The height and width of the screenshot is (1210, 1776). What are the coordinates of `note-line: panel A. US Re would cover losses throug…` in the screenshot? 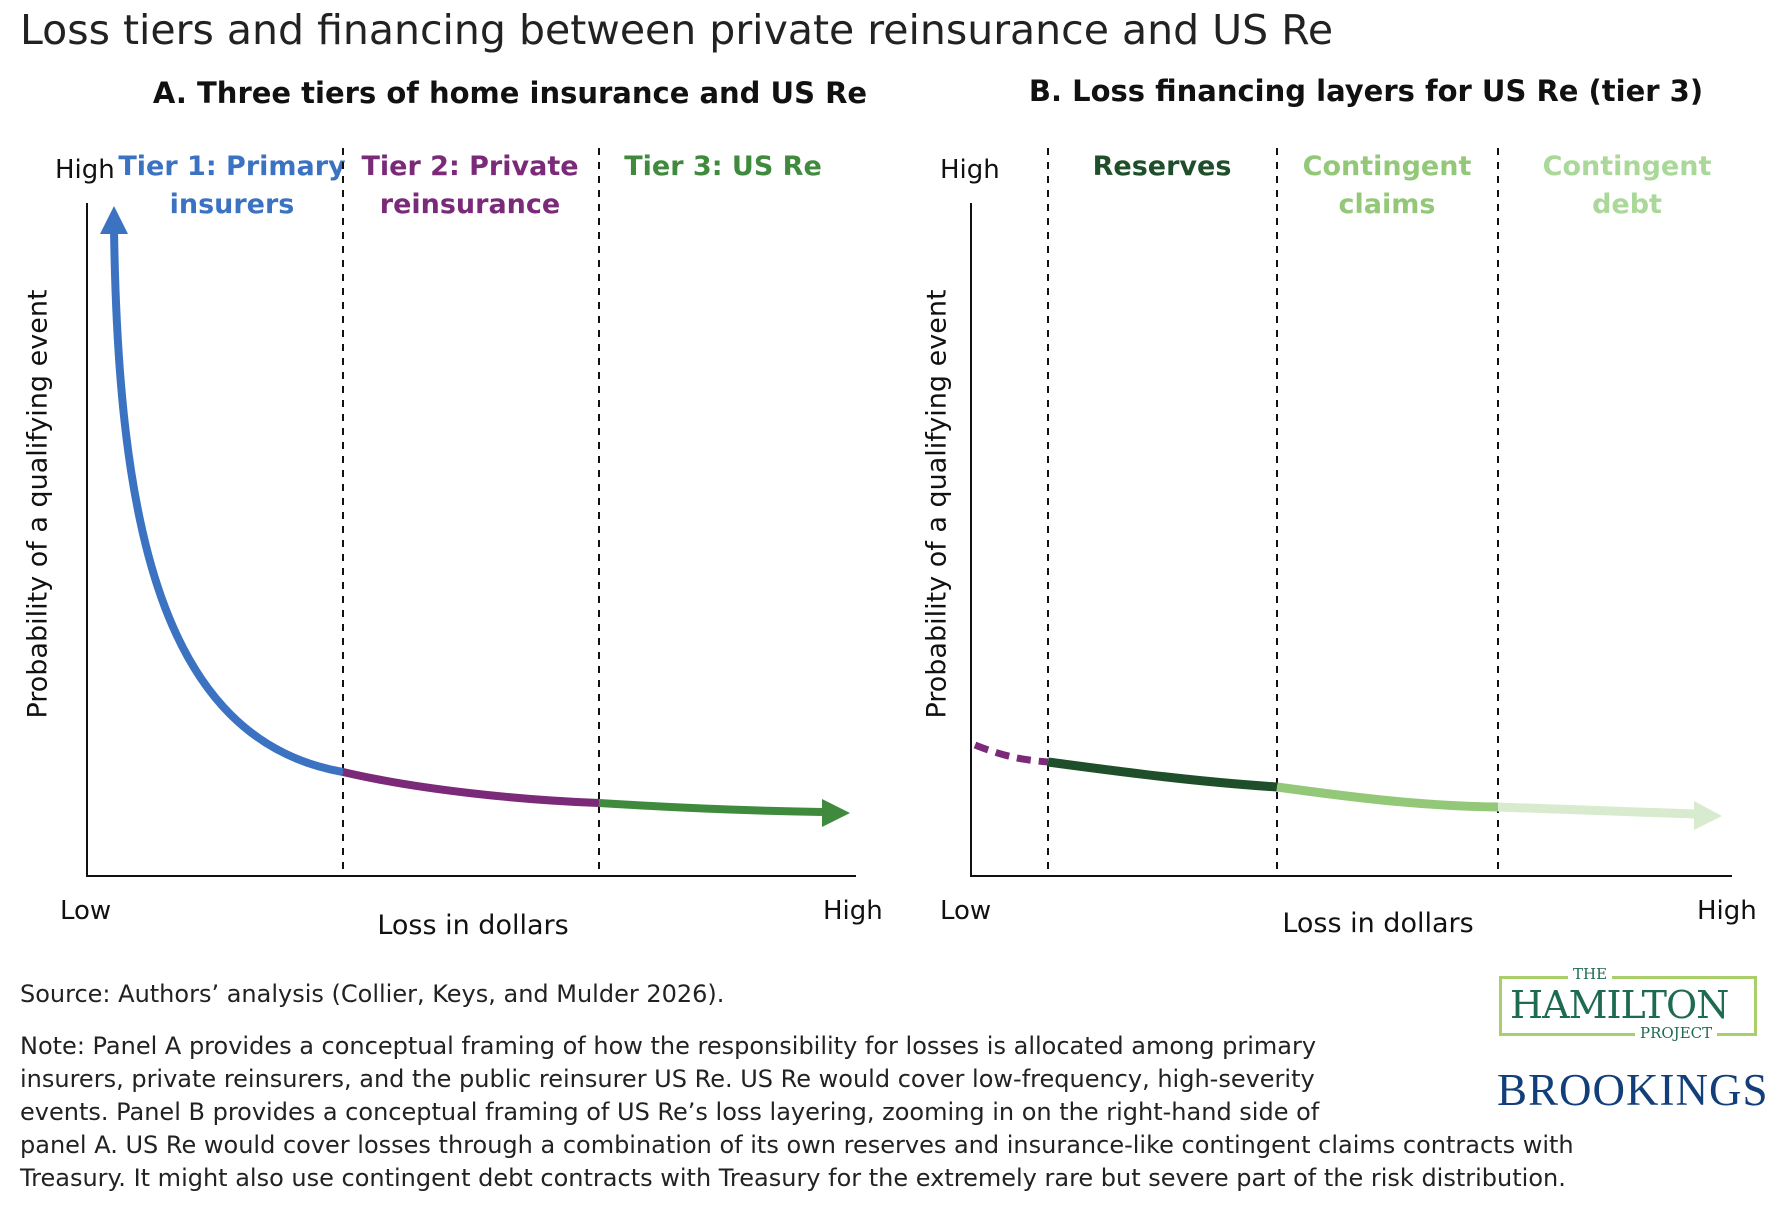 It's located at (797, 1145).